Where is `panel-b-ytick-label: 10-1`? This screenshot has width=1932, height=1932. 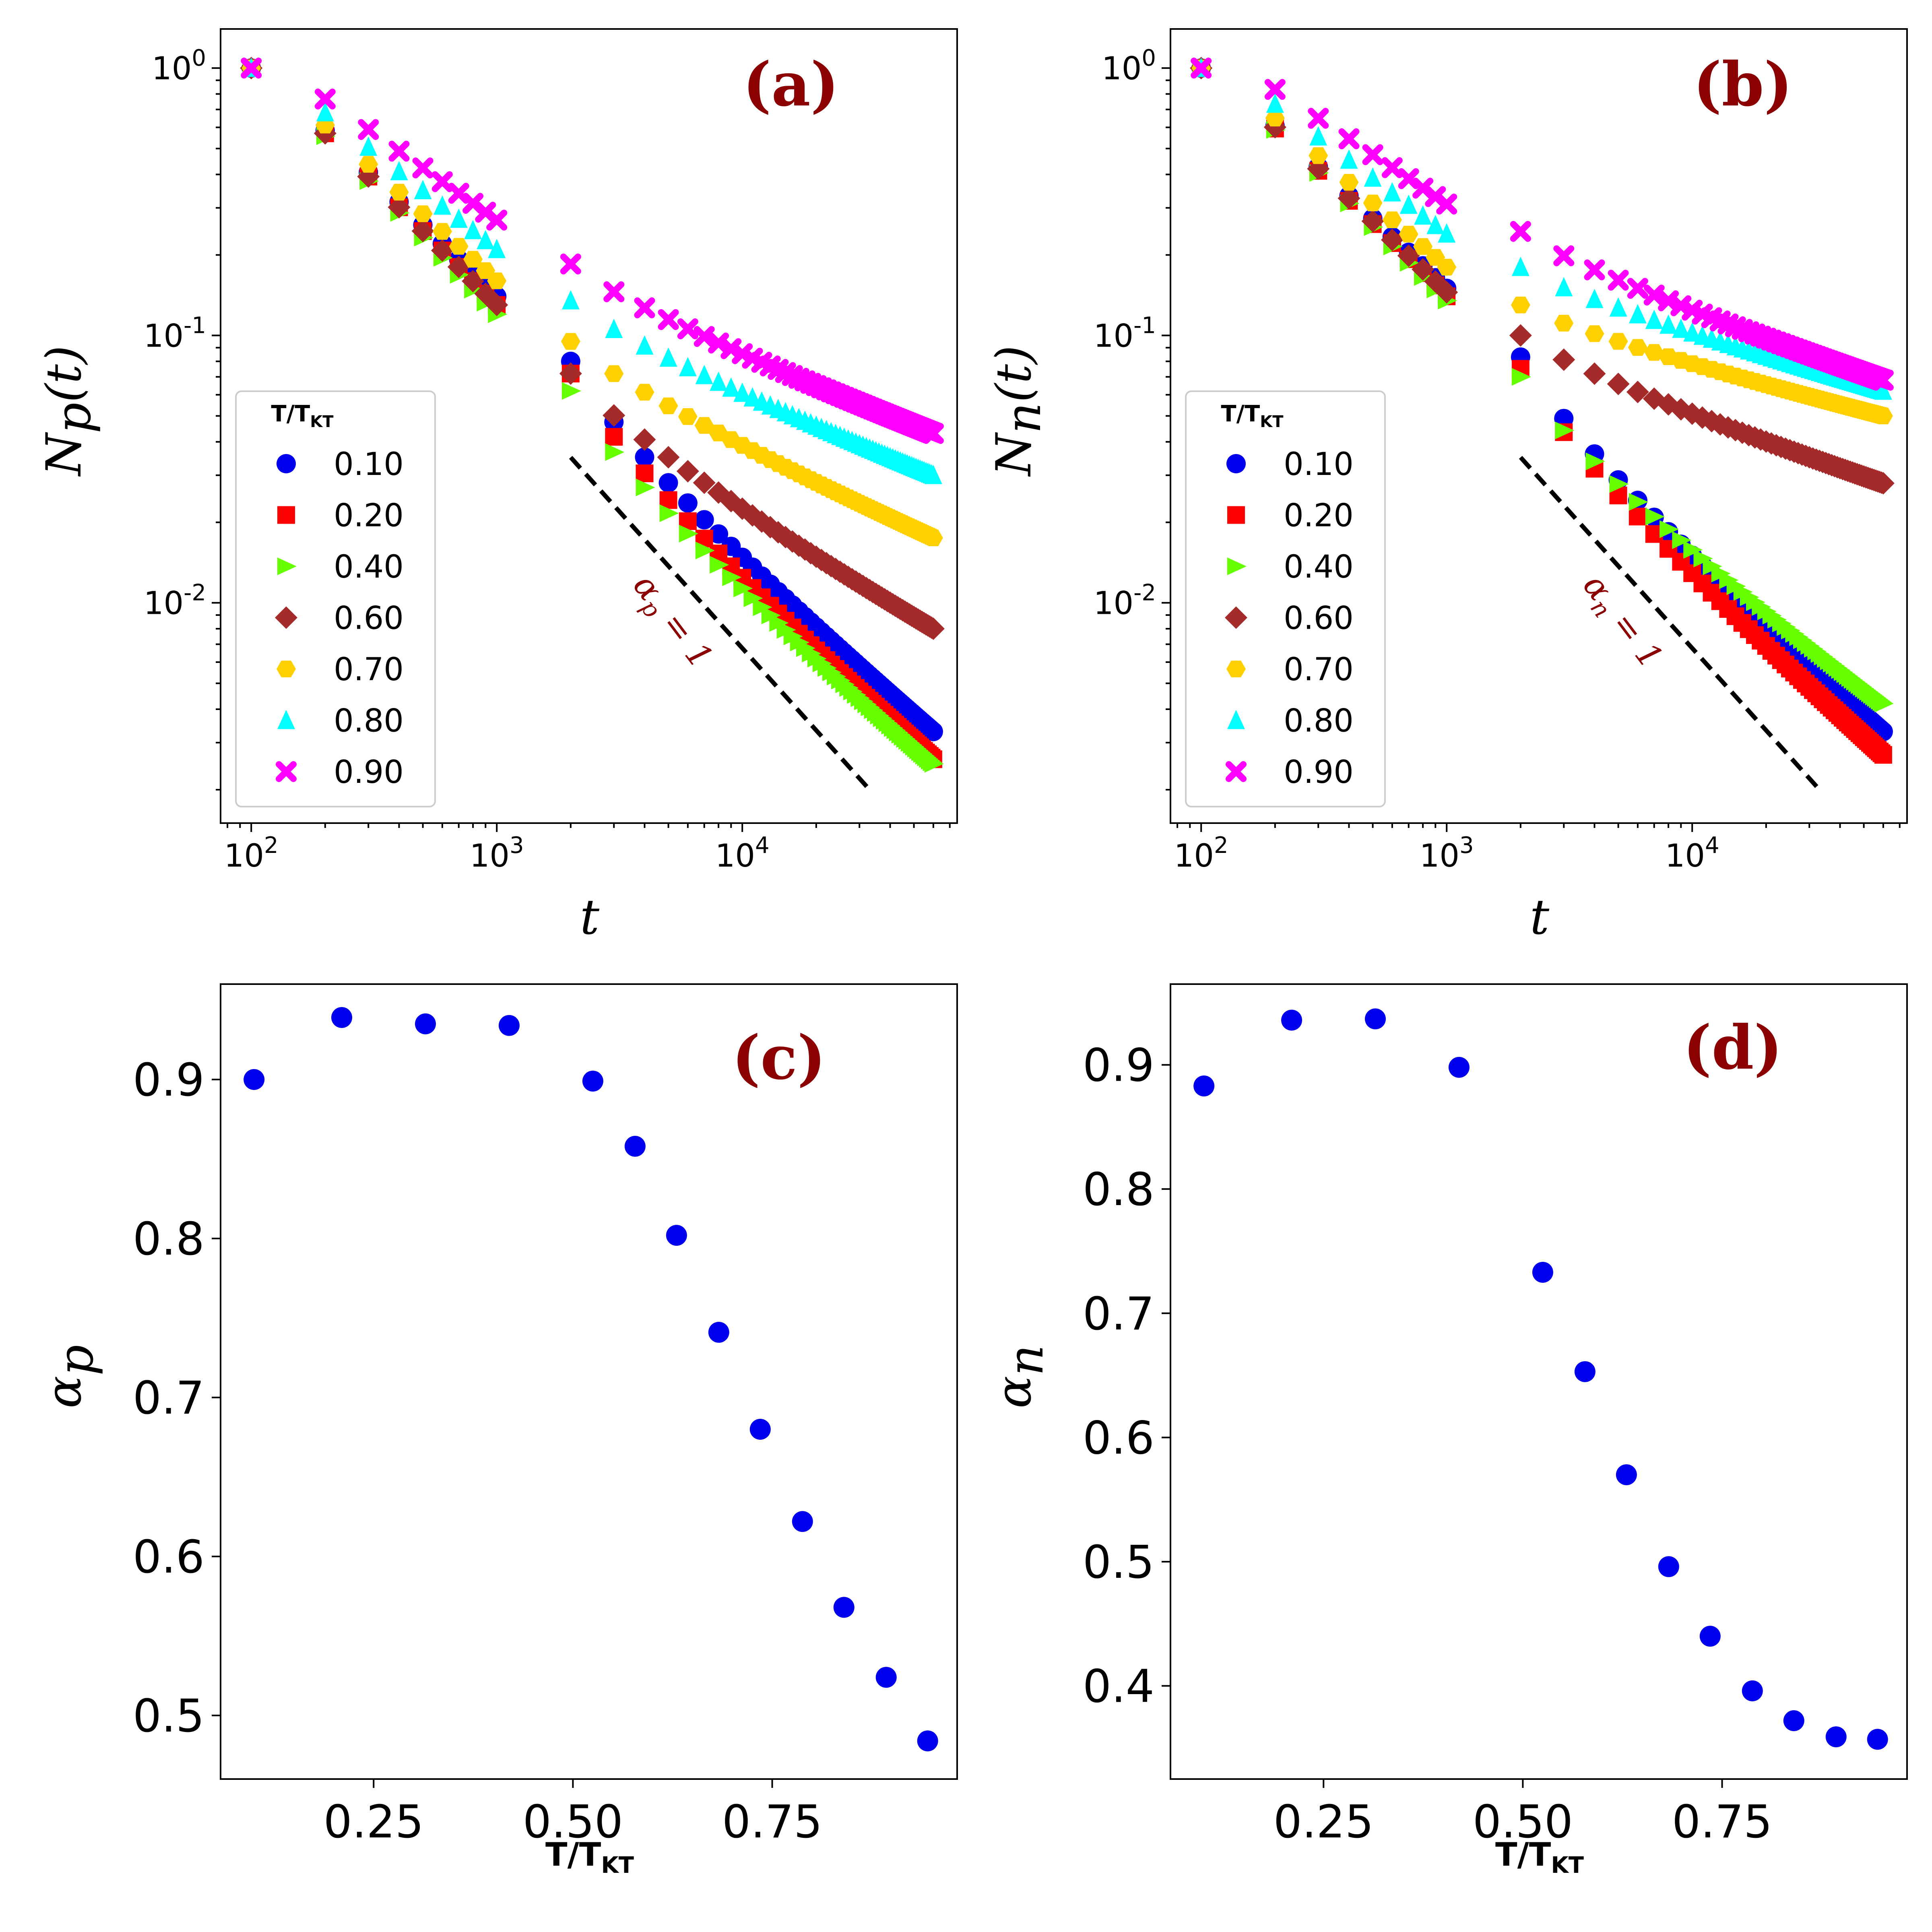
panel-b-ytick-label: 10-1 is located at coordinates (1125, 333).